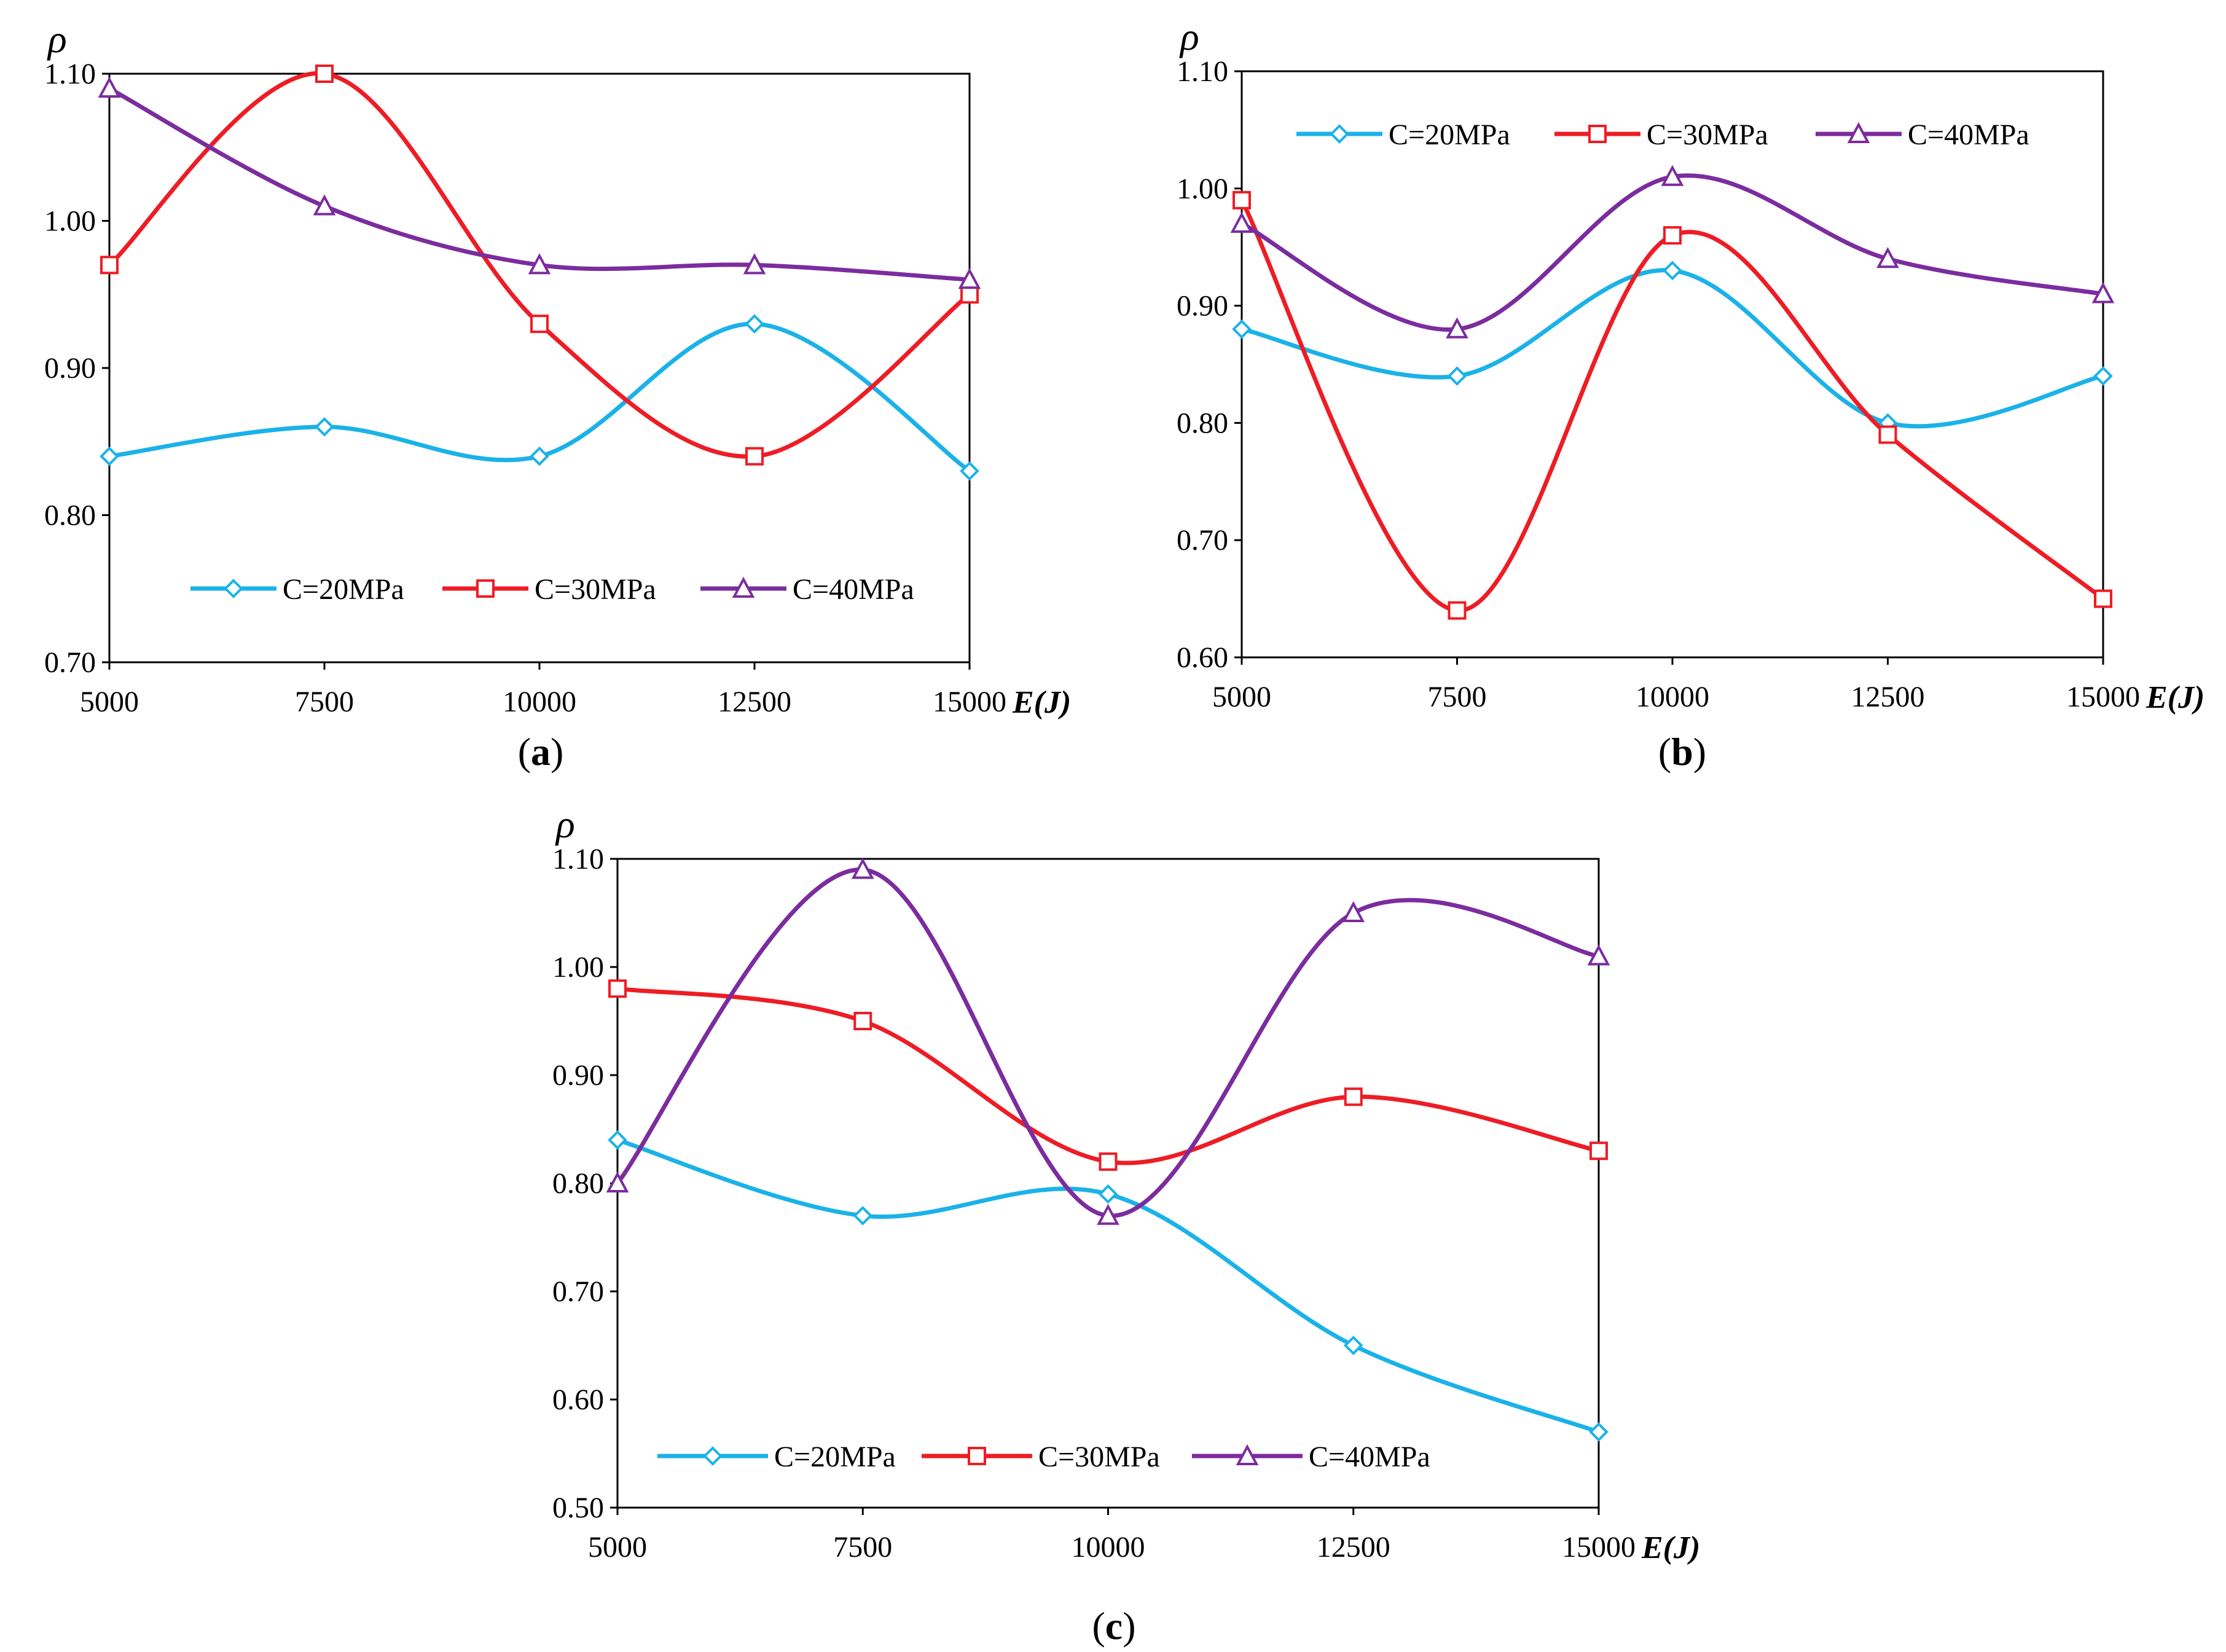 Image resolution: width=2226 pixels, height=1652 pixels. I want to click on y-tick-label: 1.10, so click(1202, 71).